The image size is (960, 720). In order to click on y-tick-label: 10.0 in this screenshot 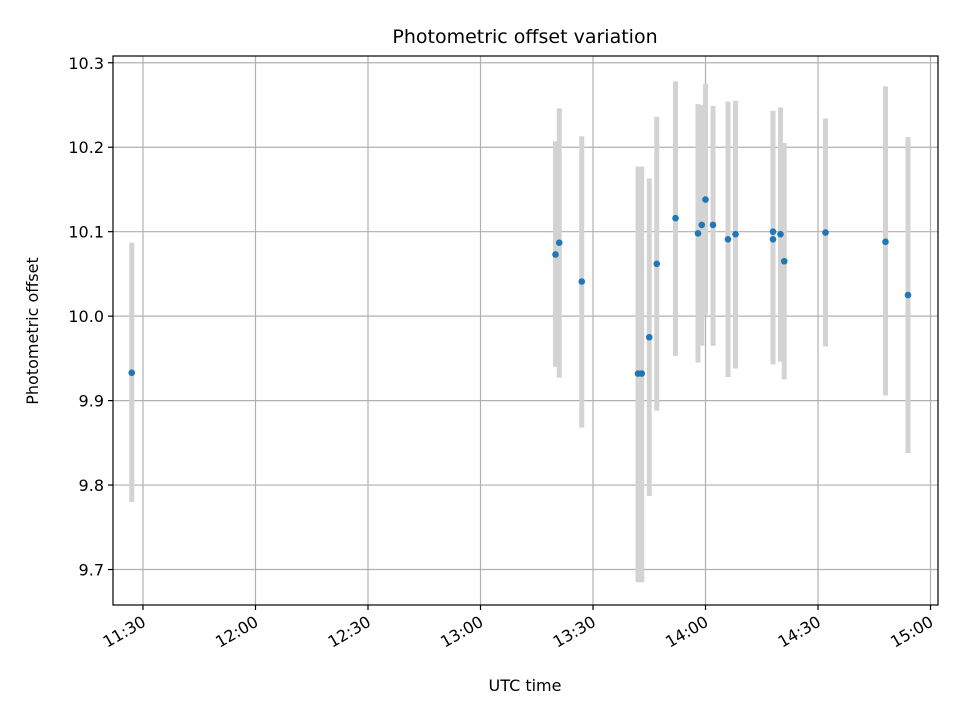, I will do `click(86, 316)`.